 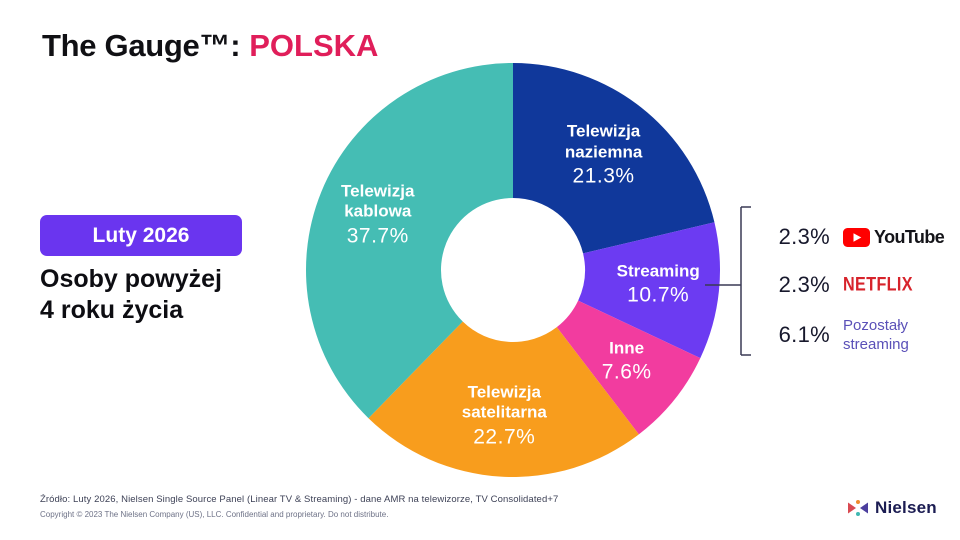 I want to click on other-streaming-label: Pozostały streaming, so click(x=876, y=334).